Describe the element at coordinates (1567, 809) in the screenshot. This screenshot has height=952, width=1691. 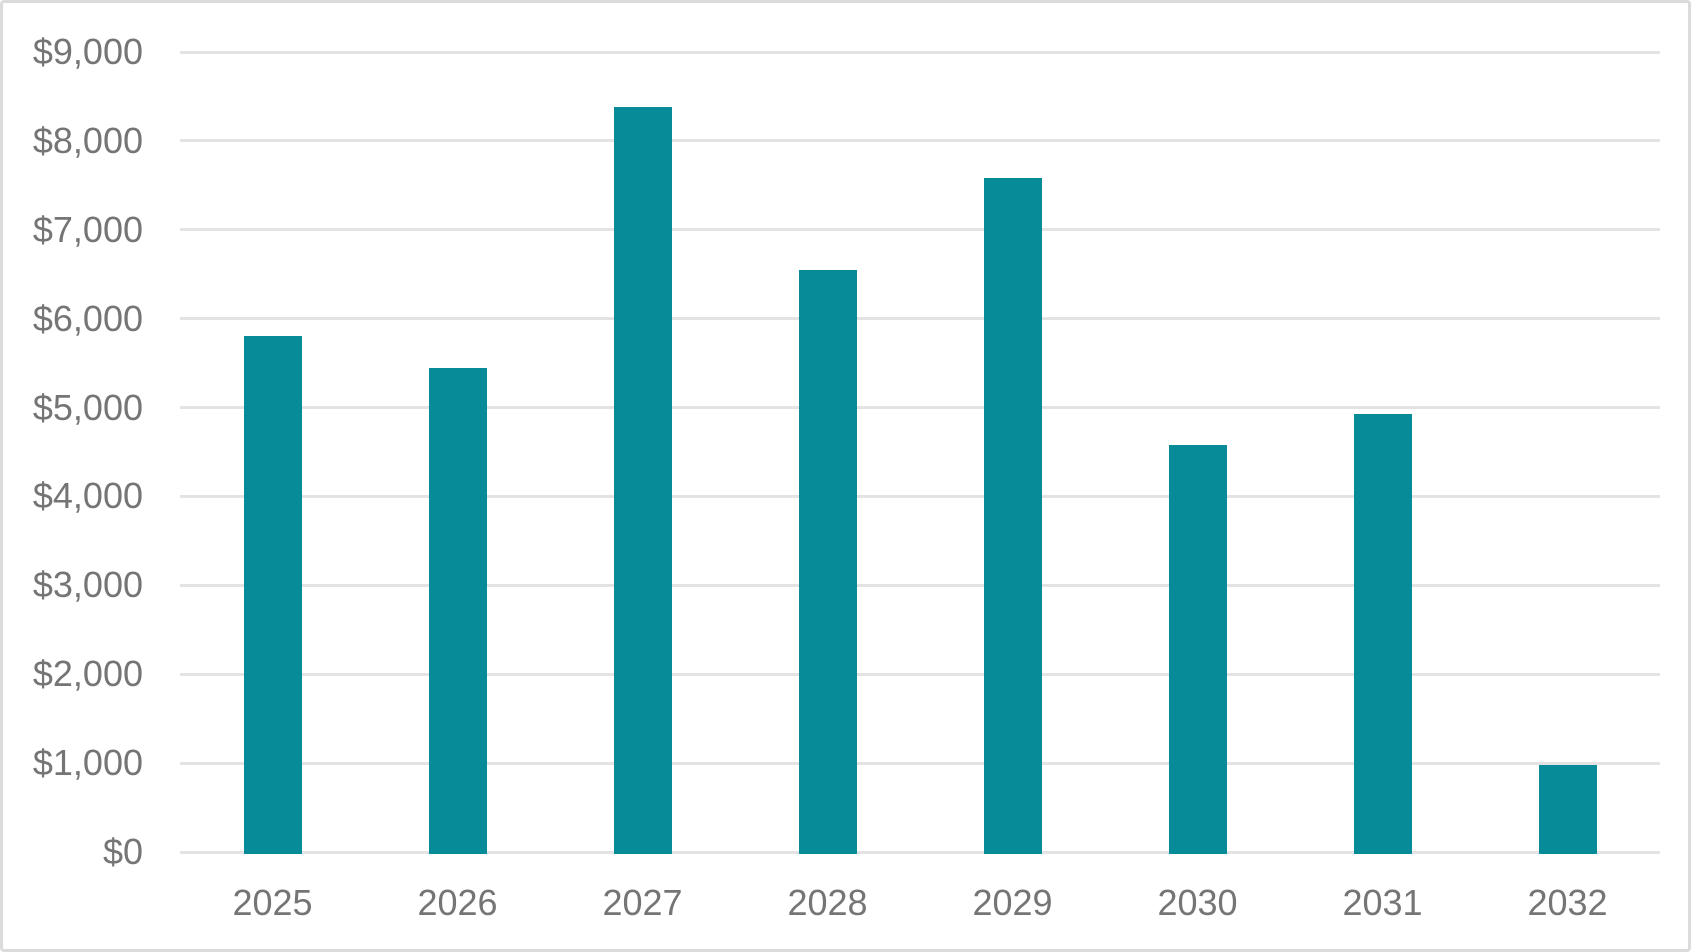
I see `bar-2032` at that location.